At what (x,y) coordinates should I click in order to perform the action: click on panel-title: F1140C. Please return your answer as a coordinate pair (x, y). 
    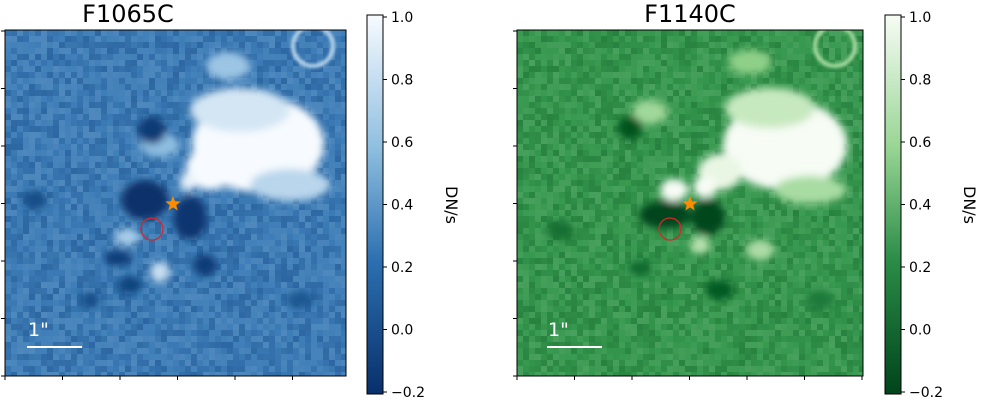
    Looking at the image, I should click on (690, 14).